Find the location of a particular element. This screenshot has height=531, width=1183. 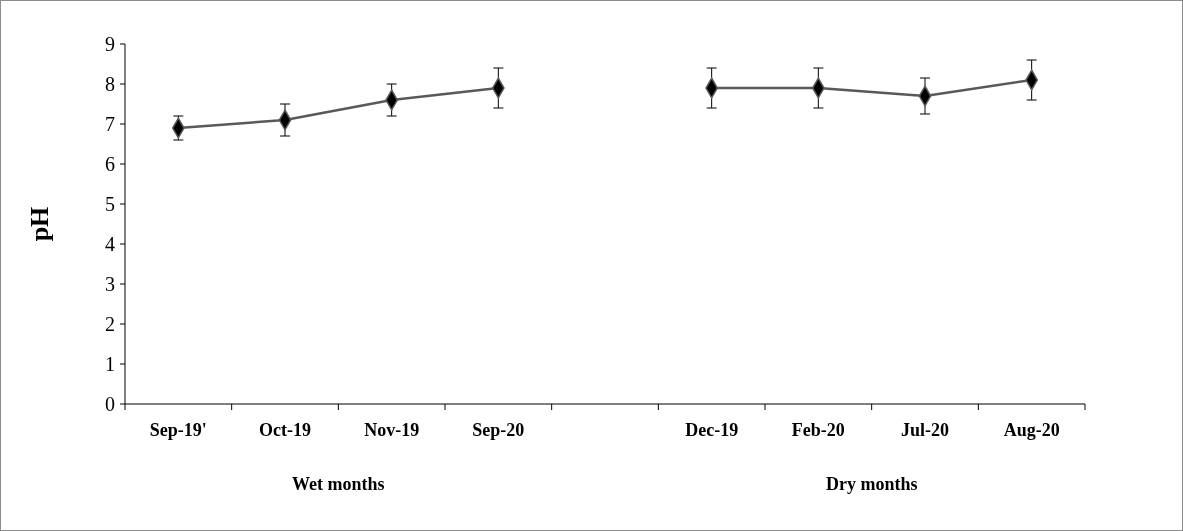

x-tick-label: Dec-19 is located at coordinates (712, 430).